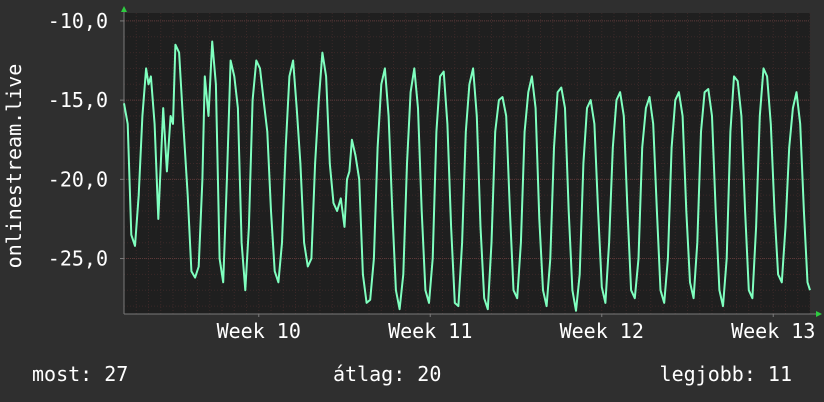  Describe the element at coordinates (819, 314) in the screenshot. I see `x-axis-arrow` at that location.